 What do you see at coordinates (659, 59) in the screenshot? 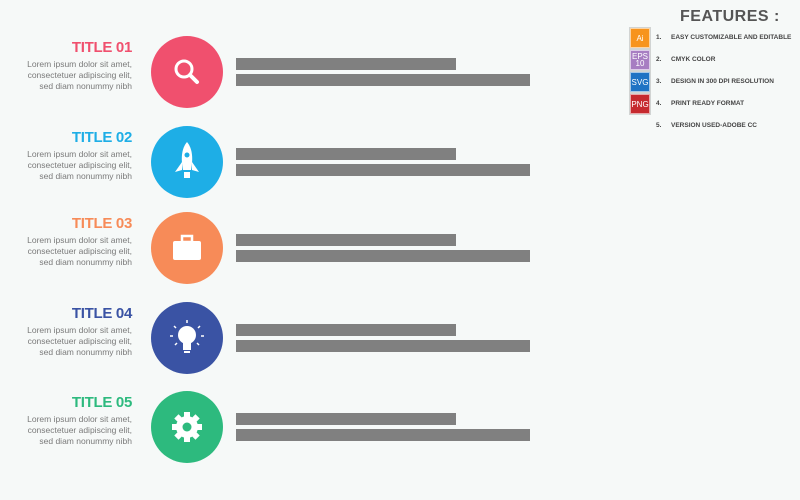
I see `feature-number: 2.` at bounding box center [659, 59].